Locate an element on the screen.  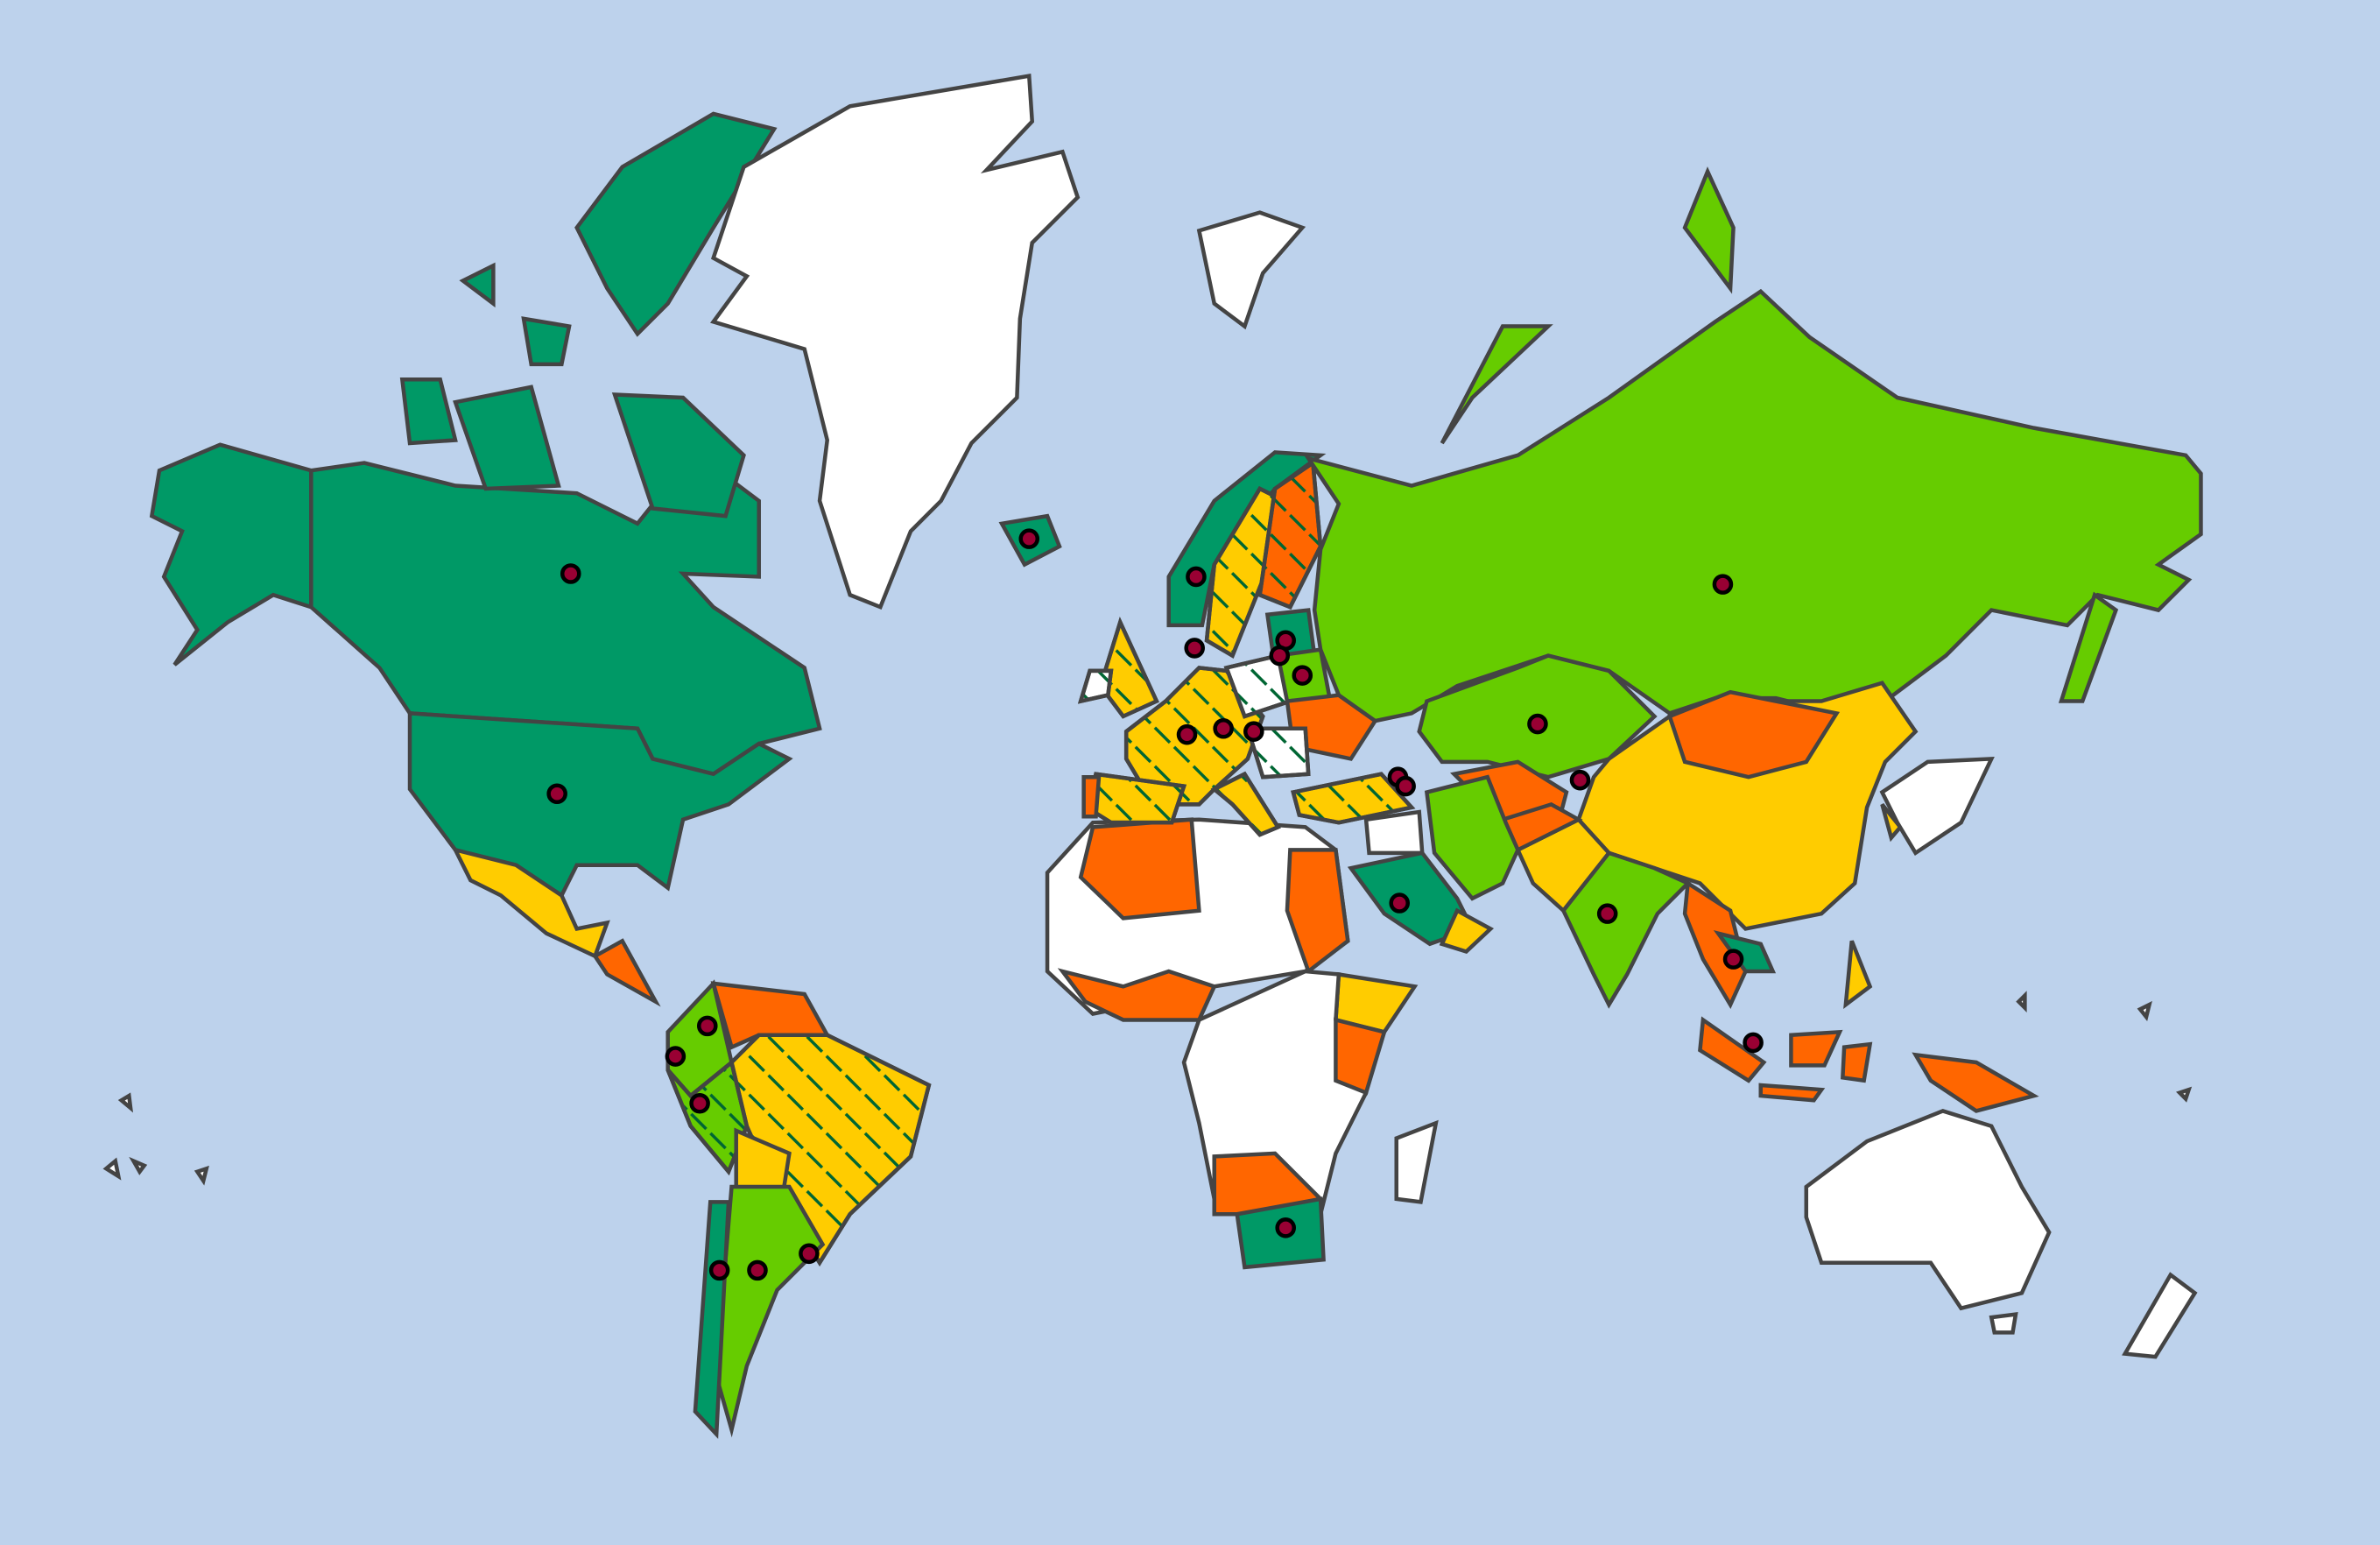
country-ireland is located at coordinates (1095, 686).